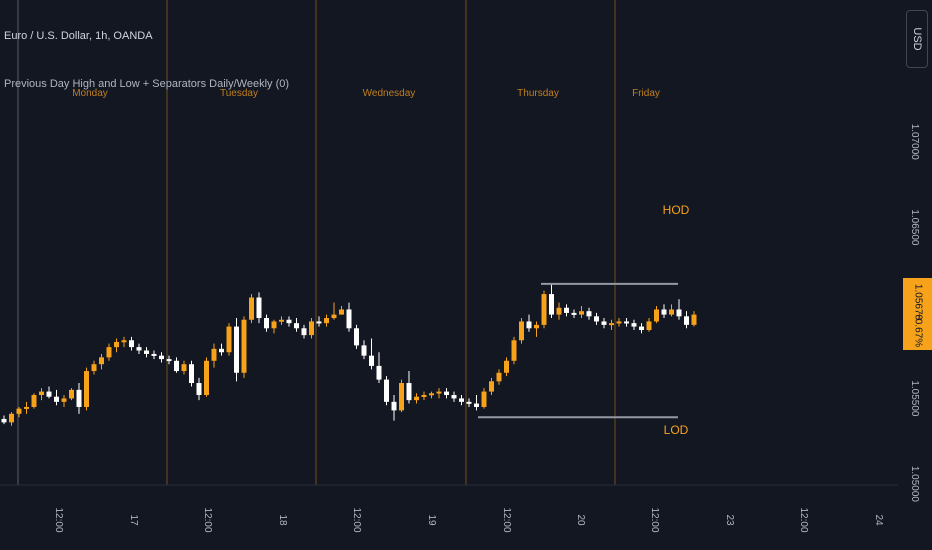 This screenshot has height=550, width=932. What do you see at coordinates (646, 93) in the screenshot?
I see `day-label-friday: Friday` at bounding box center [646, 93].